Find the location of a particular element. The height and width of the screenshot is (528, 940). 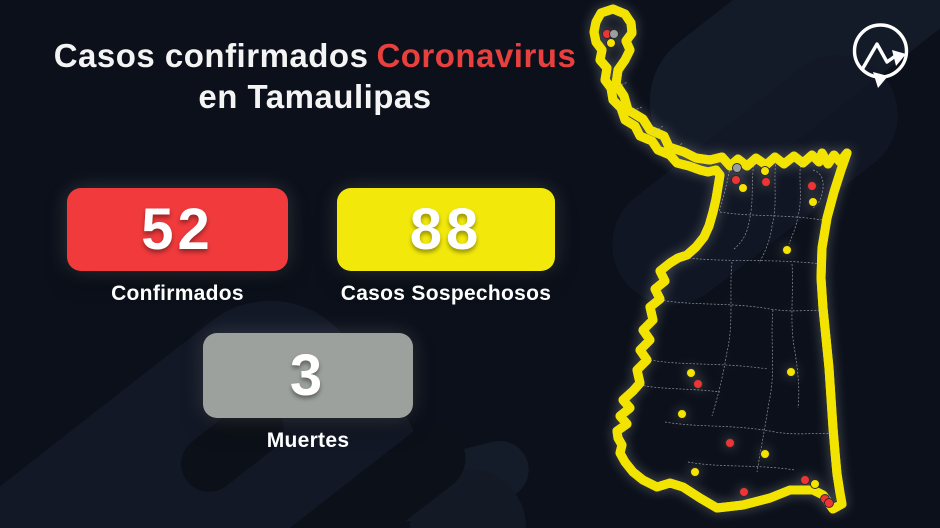

deaths-value: 3 is located at coordinates (308, 375).